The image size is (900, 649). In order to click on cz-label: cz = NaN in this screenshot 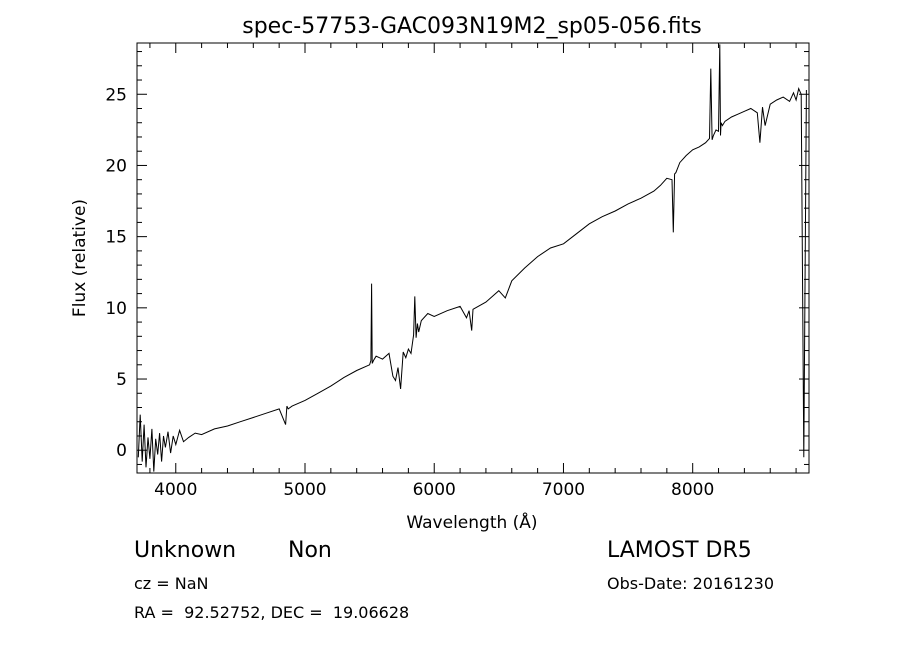, I will do `click(171, 583)`.